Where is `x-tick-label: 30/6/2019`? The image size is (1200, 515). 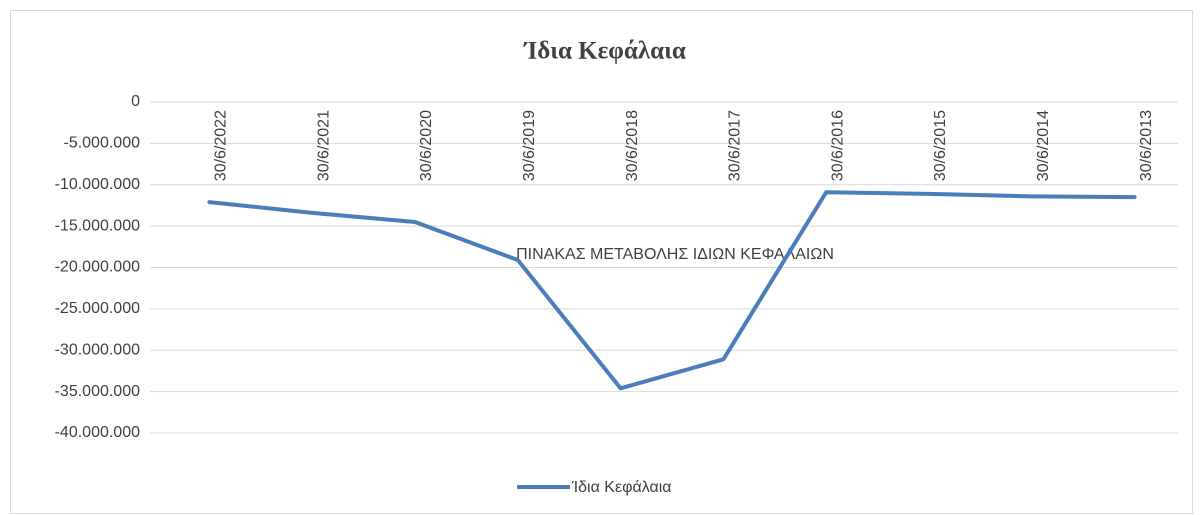
x-tick-label: 30/6/2019 is located at coordinates (529, 145).